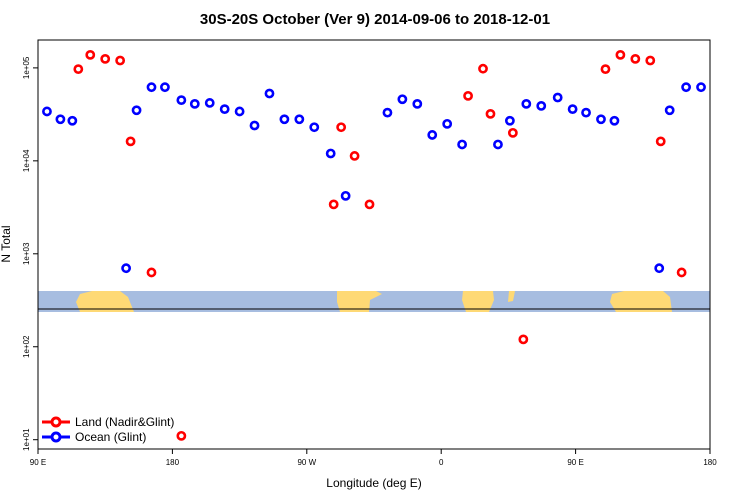 The width and height of the screenshot is (750, 500). I want to click on land-south-america, so click(359, 301).